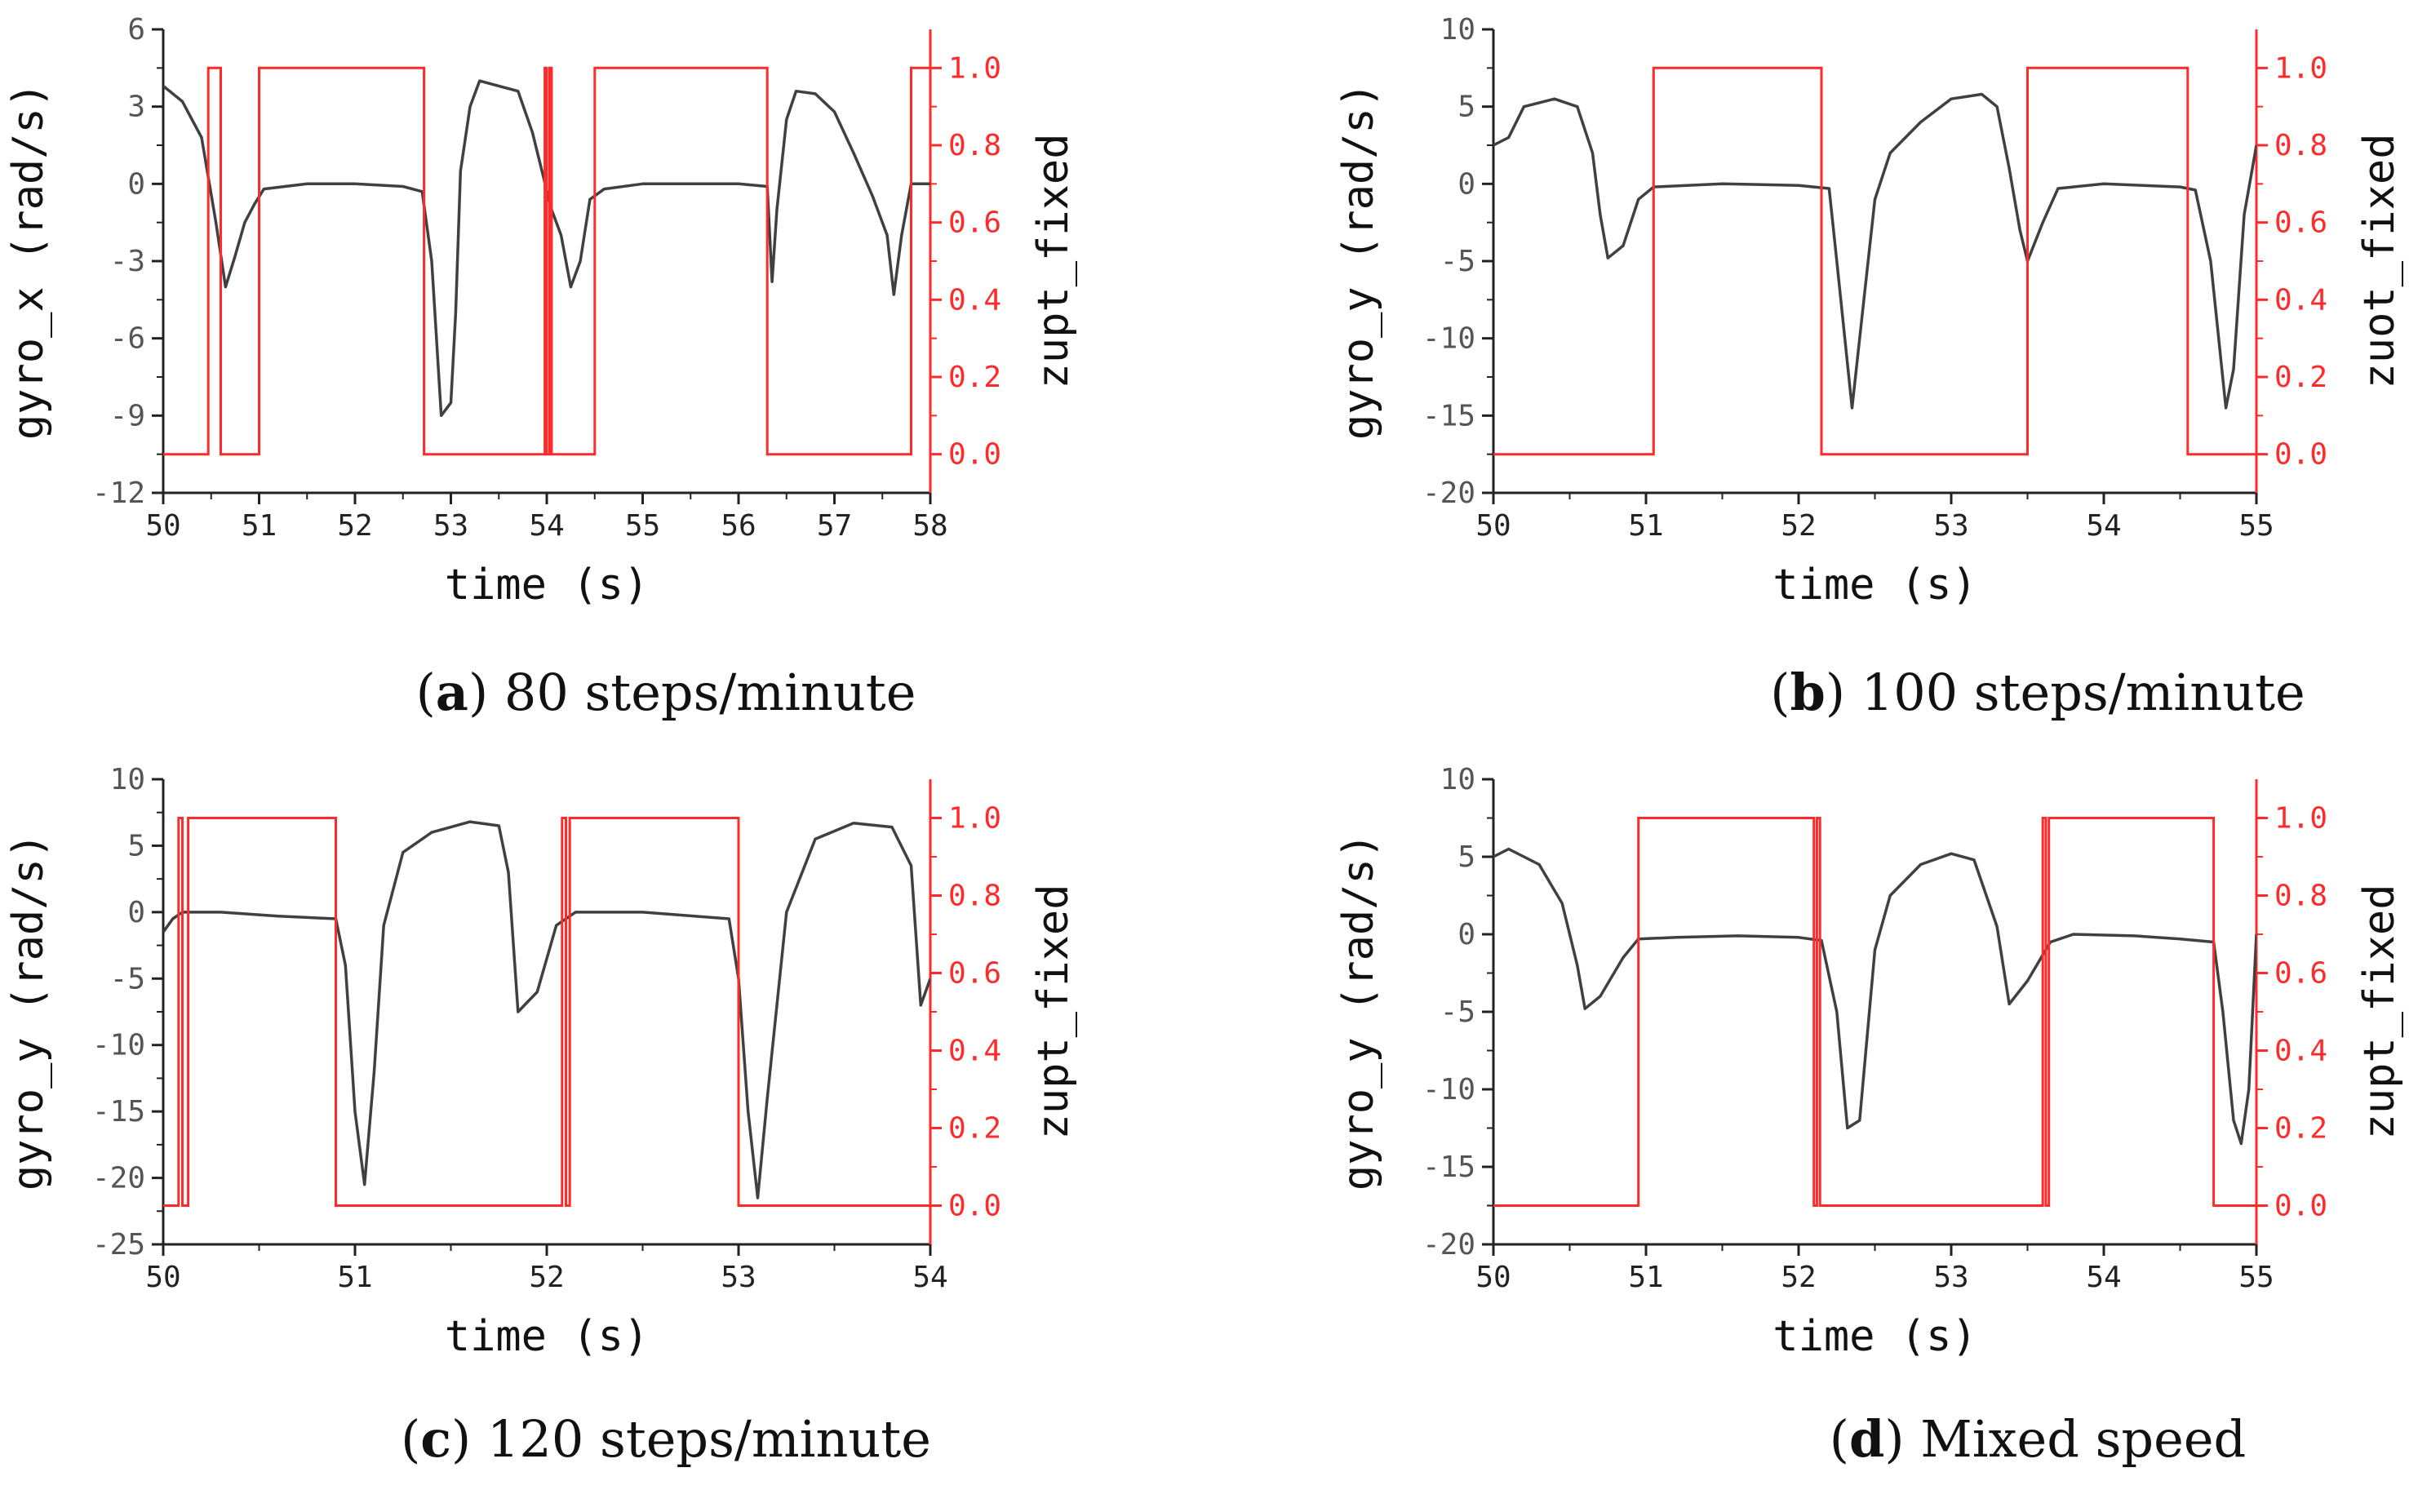  I want to click on y-axis-label: gyro_x (rad/s), so click(28, 261).